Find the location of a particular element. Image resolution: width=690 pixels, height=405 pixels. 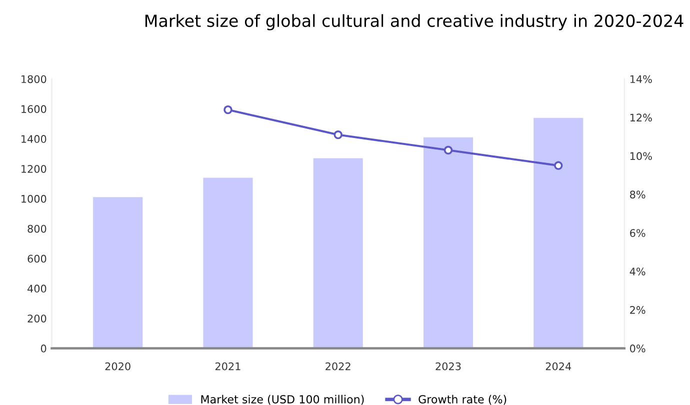

chart-title: Market size of global cultural and creative industry in 2020-2024 is located at coordinates (414, 22).